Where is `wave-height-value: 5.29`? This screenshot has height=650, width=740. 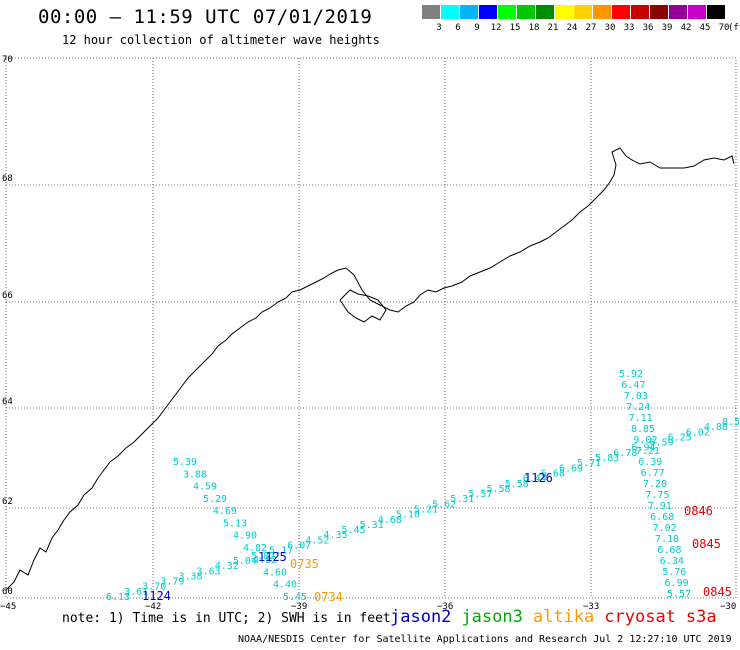 wave-height-value: 5.29 is located at coordinates (215, 499).